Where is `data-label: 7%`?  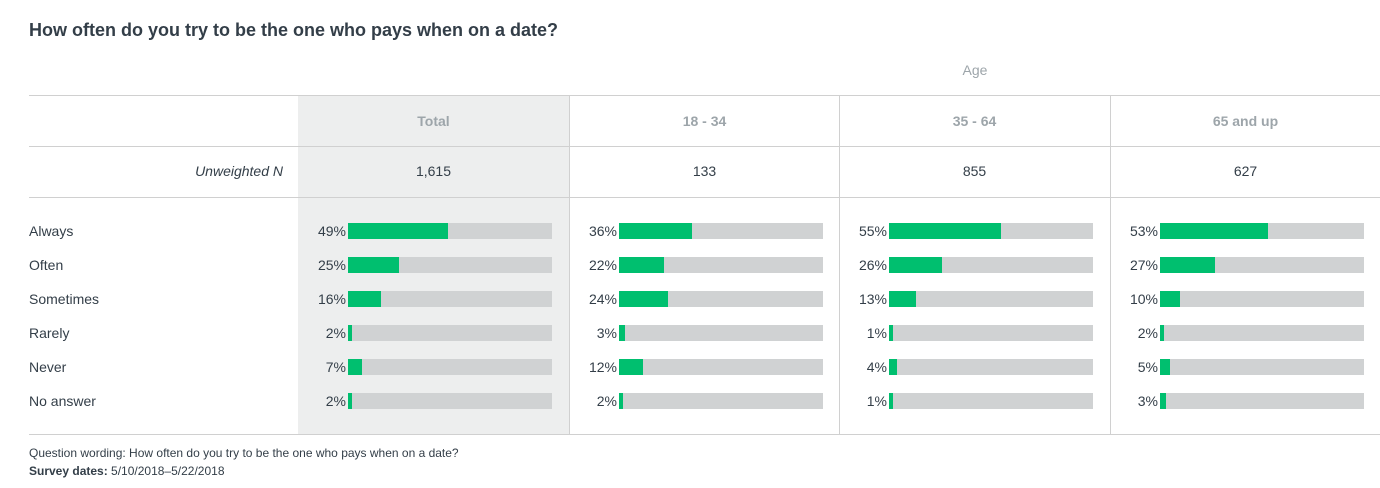
data-label: 7% is located at coordinates (335, 367).